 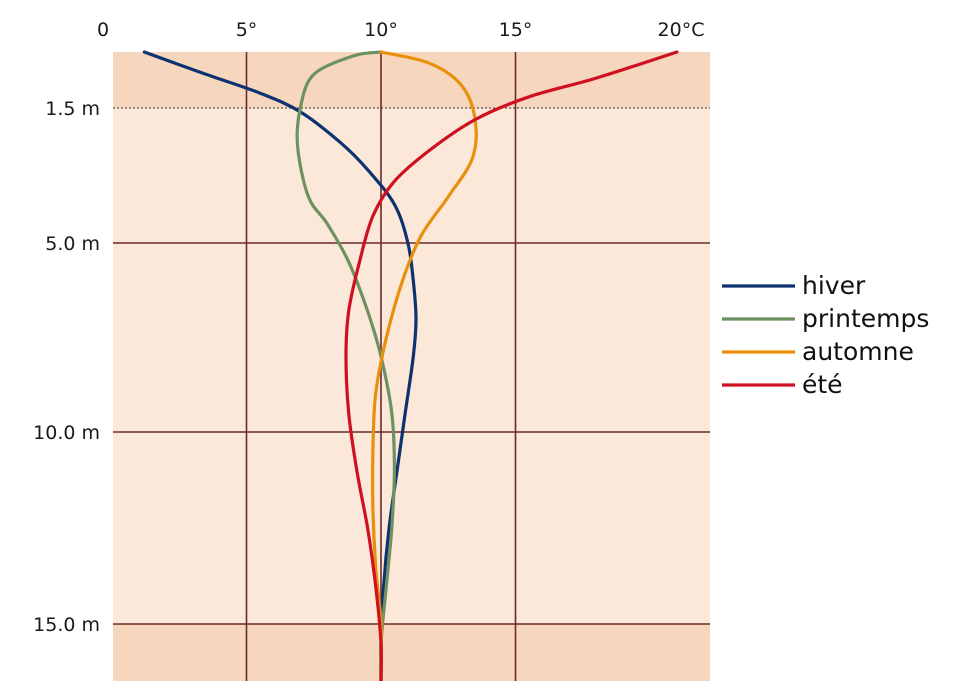 I want to click on y-tick-label: 15.0 m, so click(x=66, y=625).